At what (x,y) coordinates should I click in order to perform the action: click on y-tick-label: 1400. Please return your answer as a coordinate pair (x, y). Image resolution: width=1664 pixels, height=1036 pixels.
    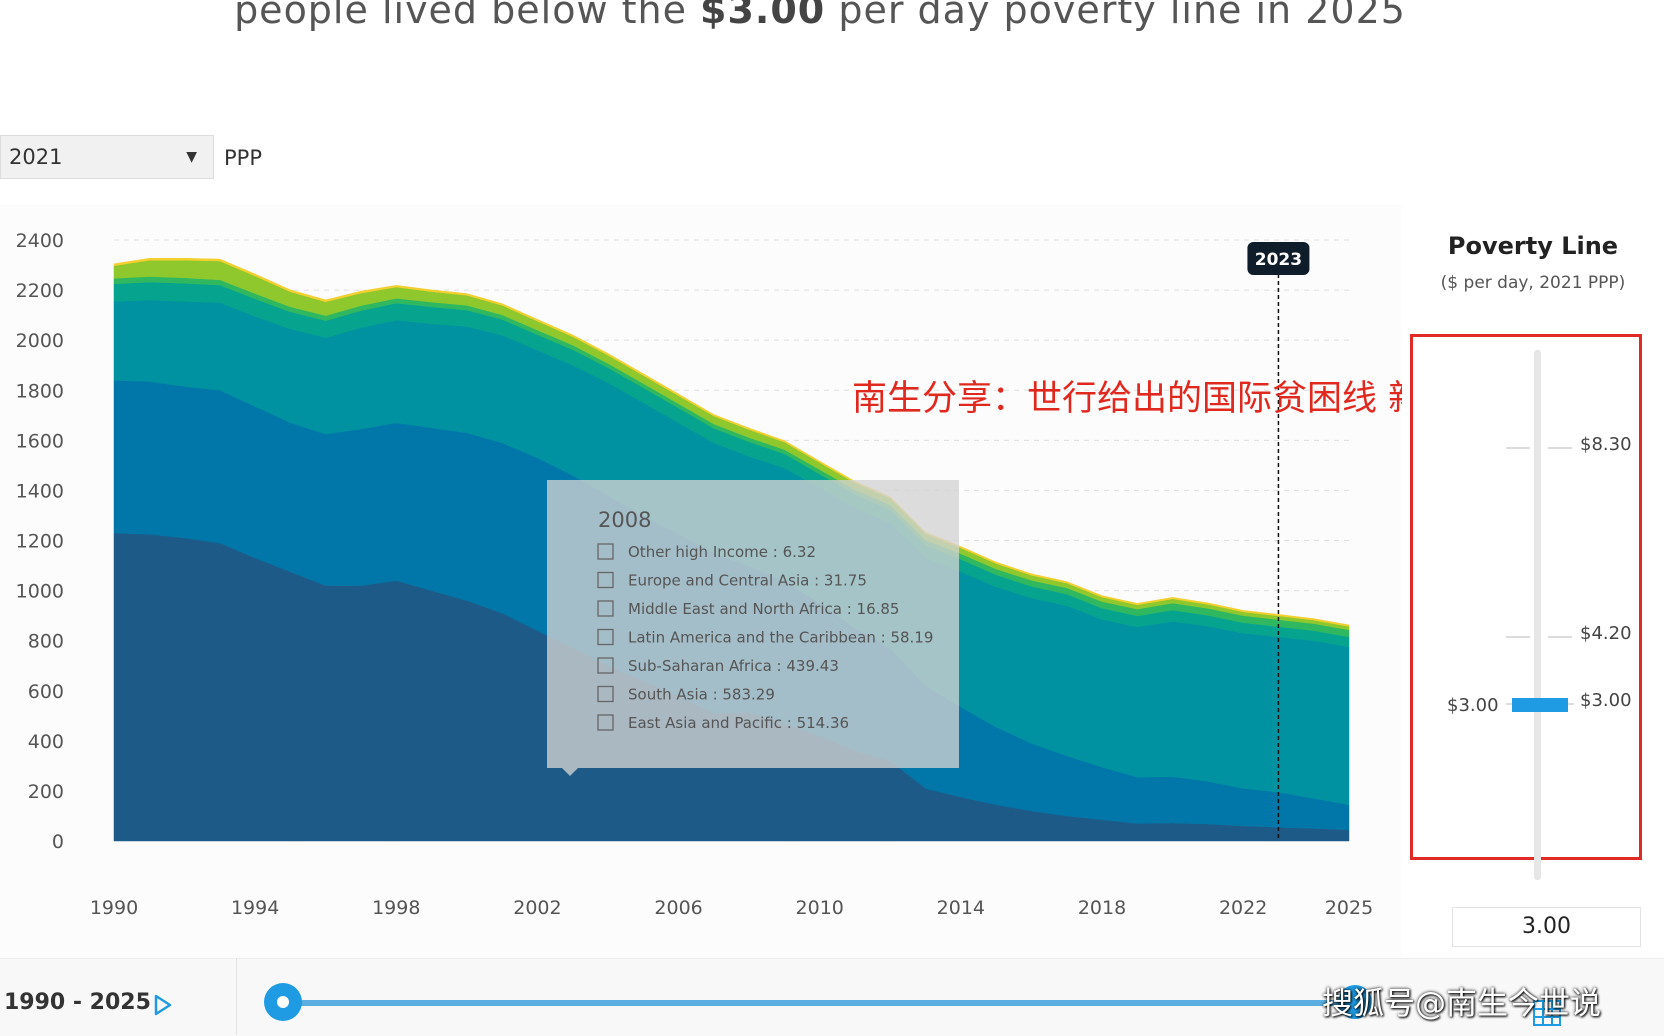
    Looking at the image, I should click on (40, 491).